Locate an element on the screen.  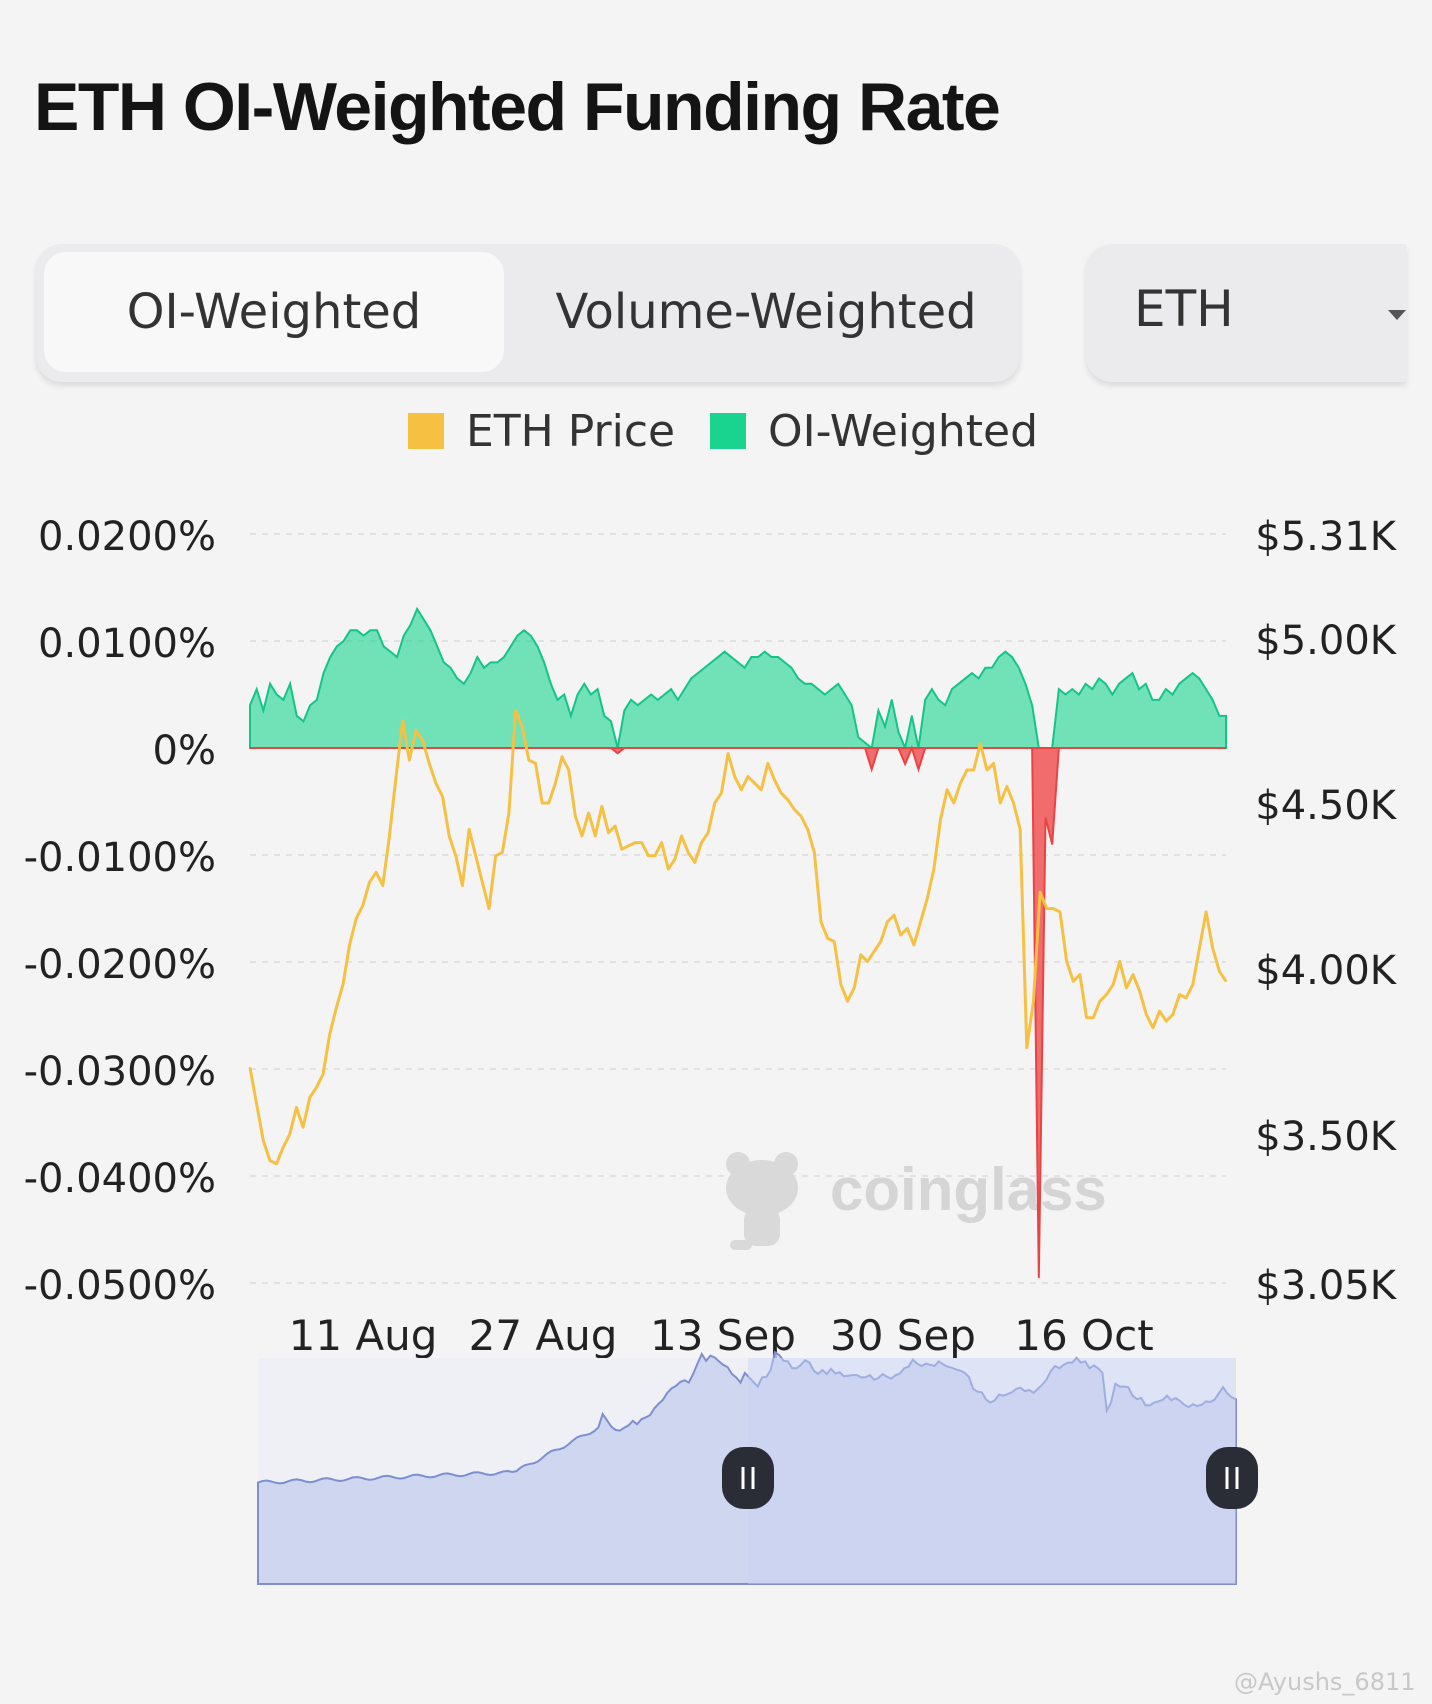
oi-weighted-positive-area is located at coordinates (738, 679).